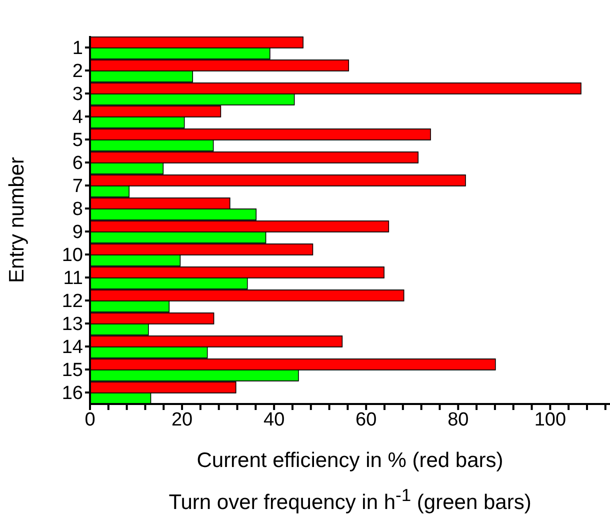 The height and width of the screenshot is (525, 610). Describe the element at coordinates (78, 117) in the screenshot. I see `y-tick-label: 4` at that location.